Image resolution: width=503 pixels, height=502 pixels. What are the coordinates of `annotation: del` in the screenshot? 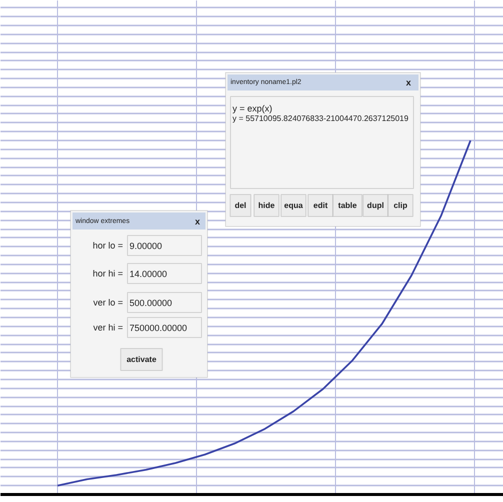 It's located at (240, 205).